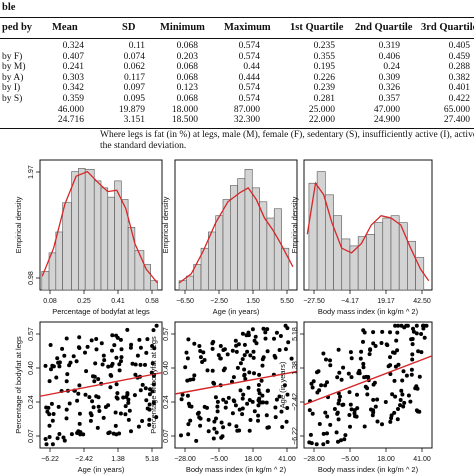 This screenshot has width=474, height=474. What do you see at coordinates (134, 88) in the screenshot?
I see `table-cell: 0.097` at bounding box center [134, 88].